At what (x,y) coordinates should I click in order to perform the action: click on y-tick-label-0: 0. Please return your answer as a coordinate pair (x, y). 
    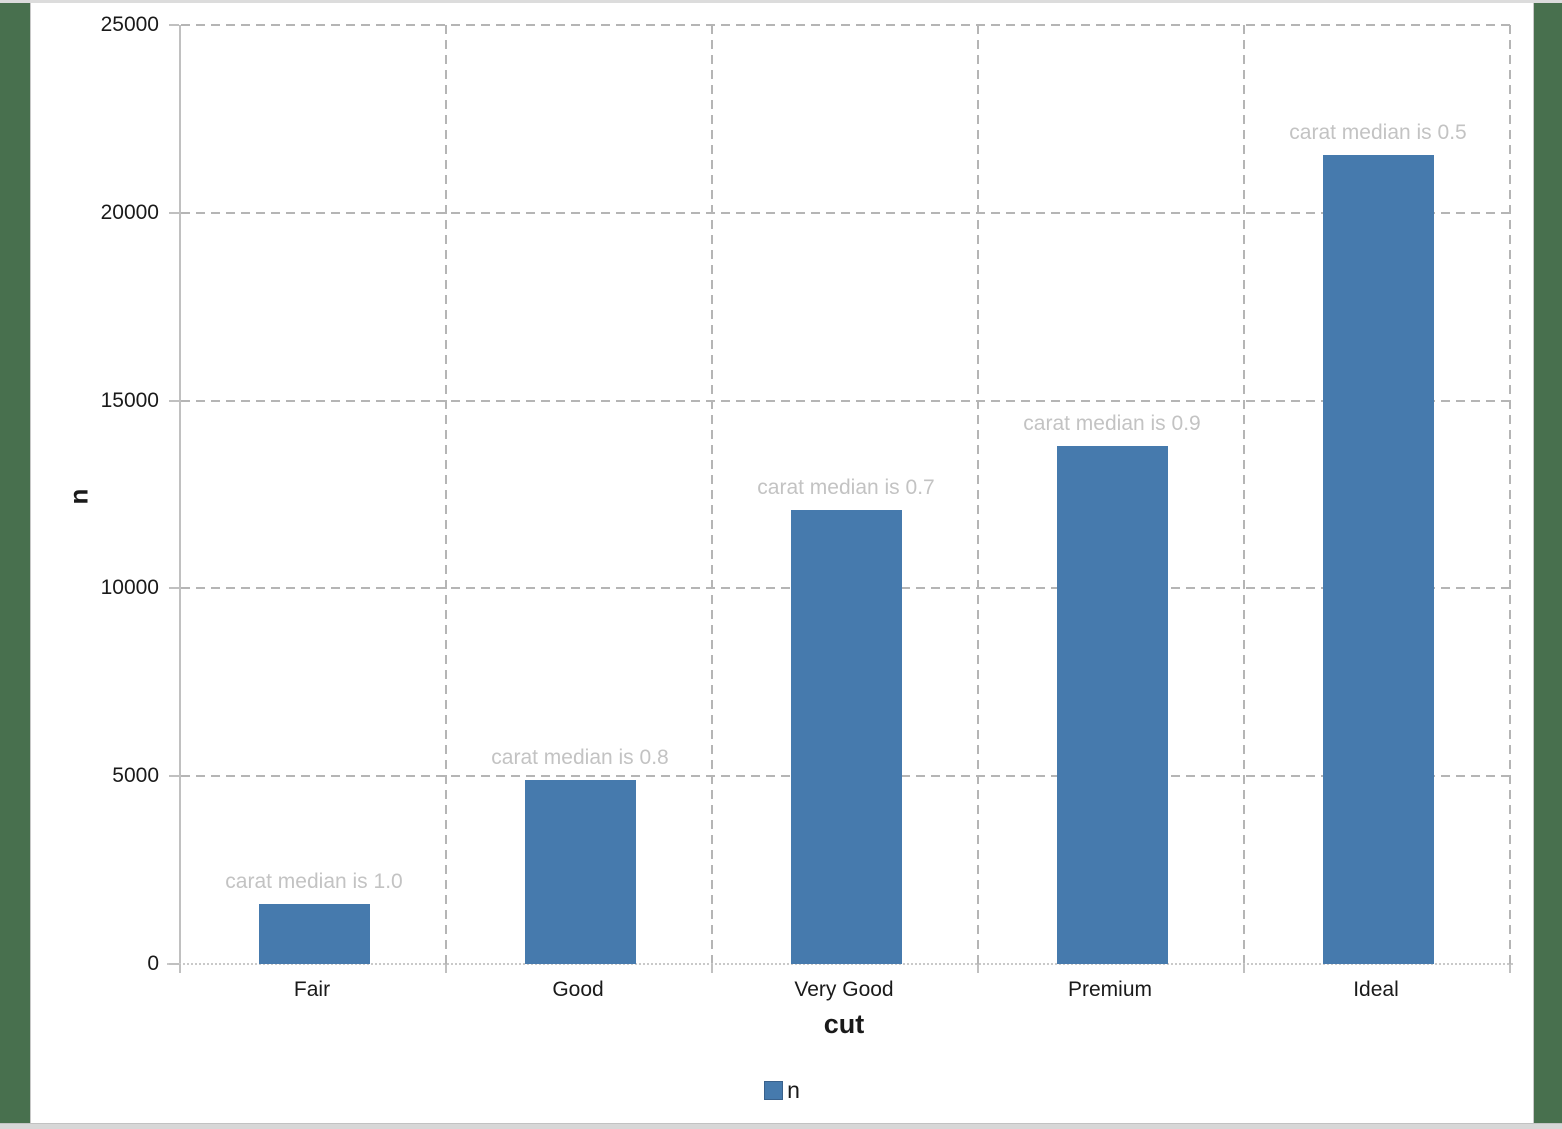
    Looking at the image, I should click on (153, 963).